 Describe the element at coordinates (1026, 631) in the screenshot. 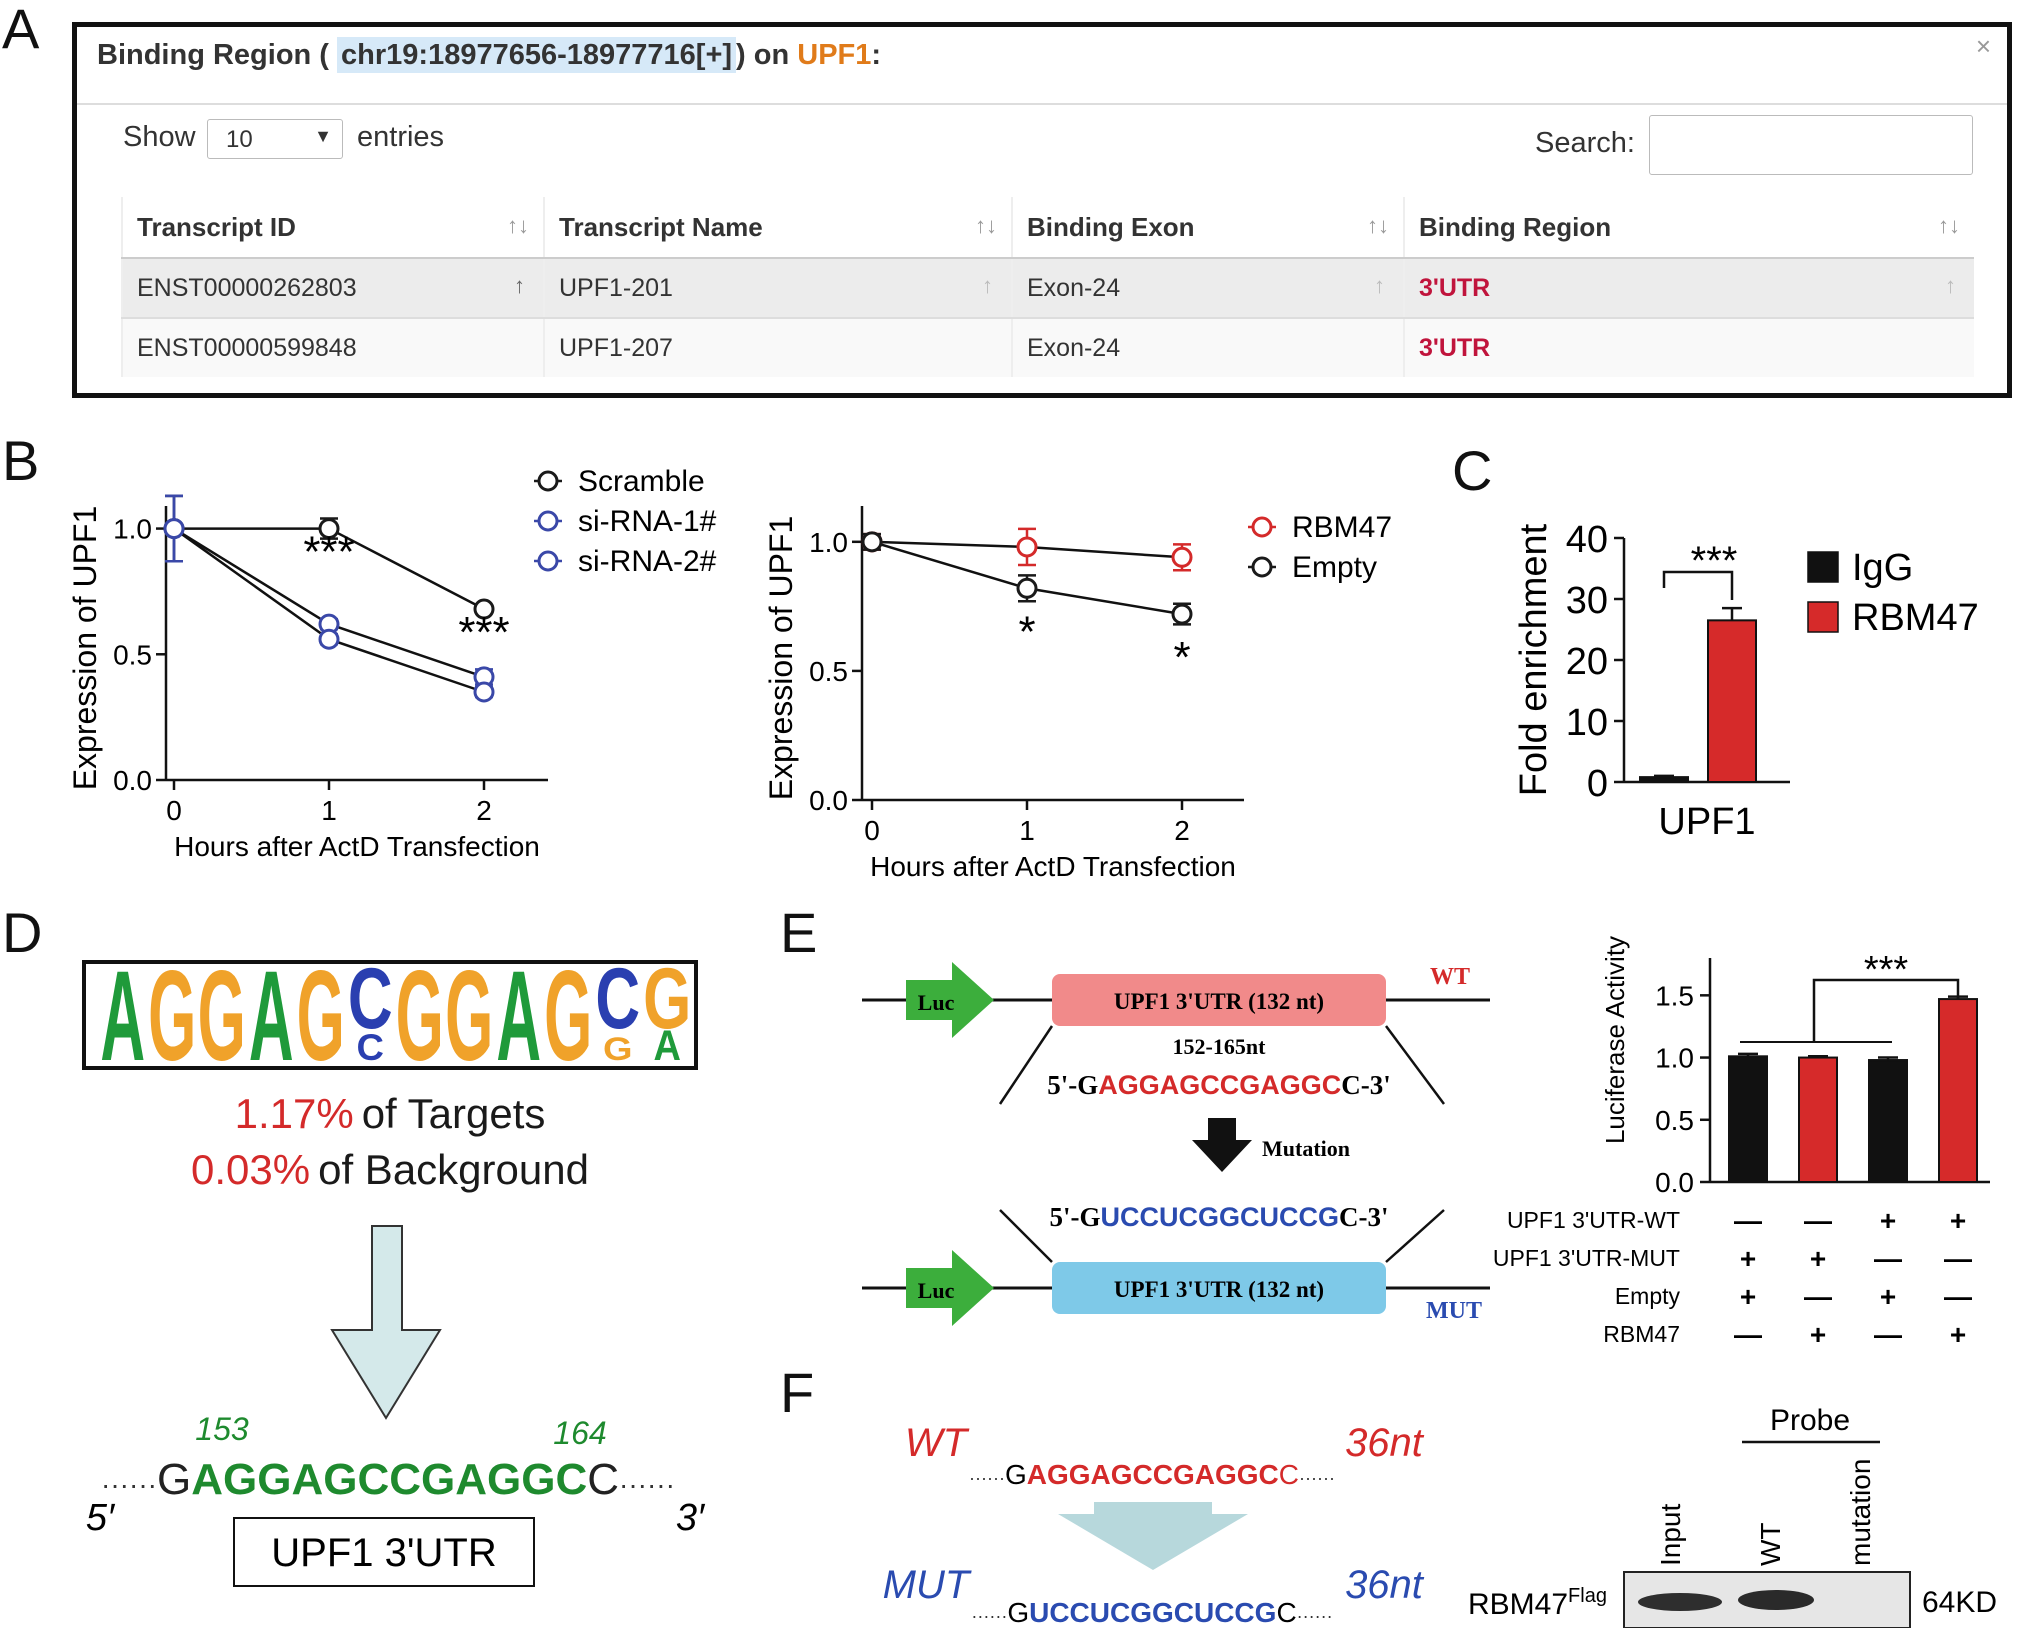

I see `significance-label: *` at that location.